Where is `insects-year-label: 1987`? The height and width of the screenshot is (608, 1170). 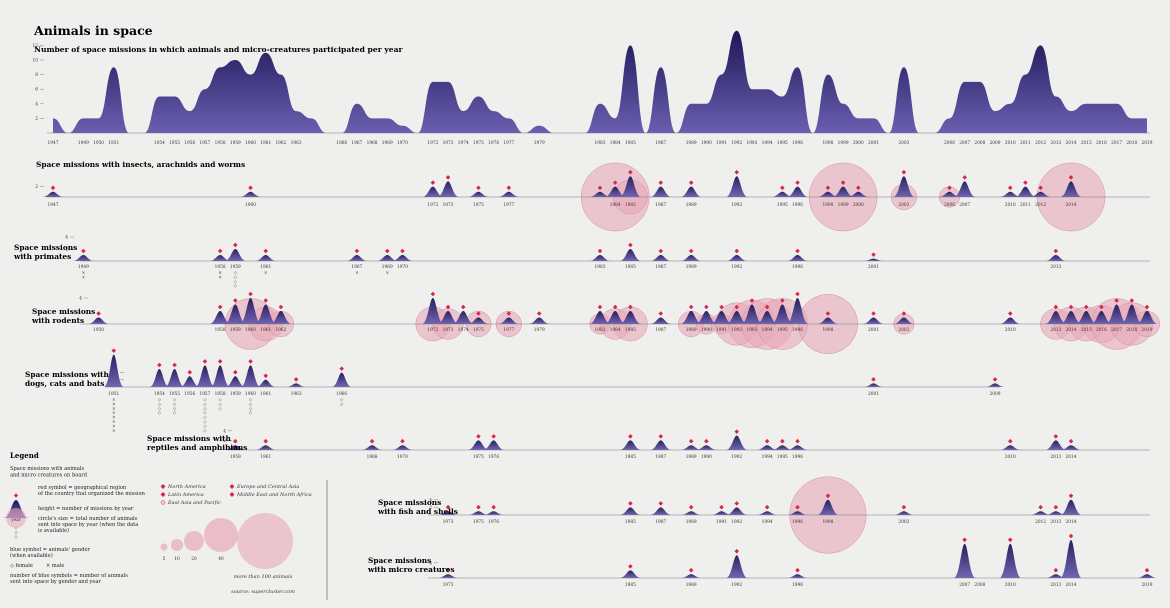 insects-year-label: 1987 is located at coordinates (660, 205).